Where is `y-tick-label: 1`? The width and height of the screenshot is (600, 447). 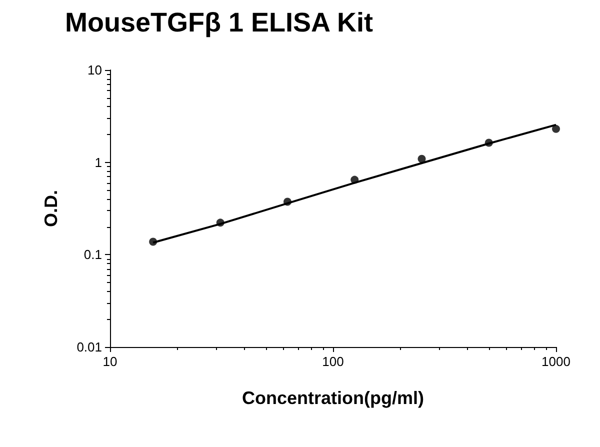
y-tick-label: 1 is located at coordinates (98, 162).